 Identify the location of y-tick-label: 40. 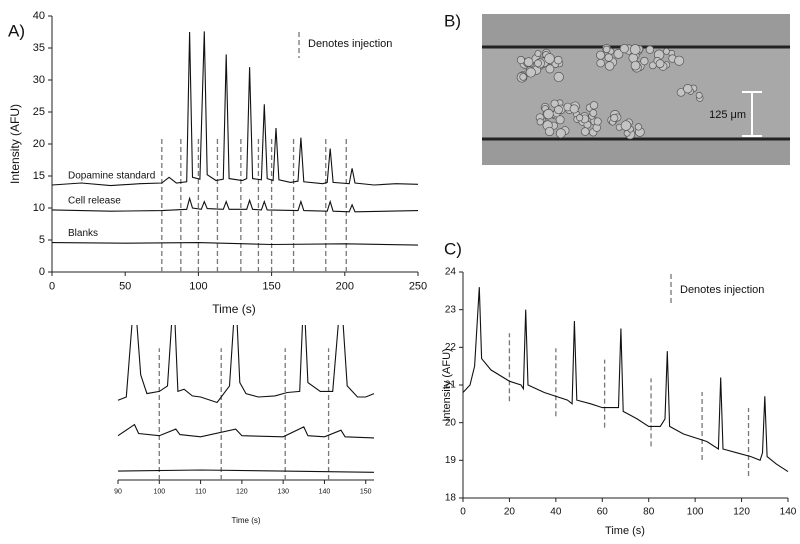
(39, 16).